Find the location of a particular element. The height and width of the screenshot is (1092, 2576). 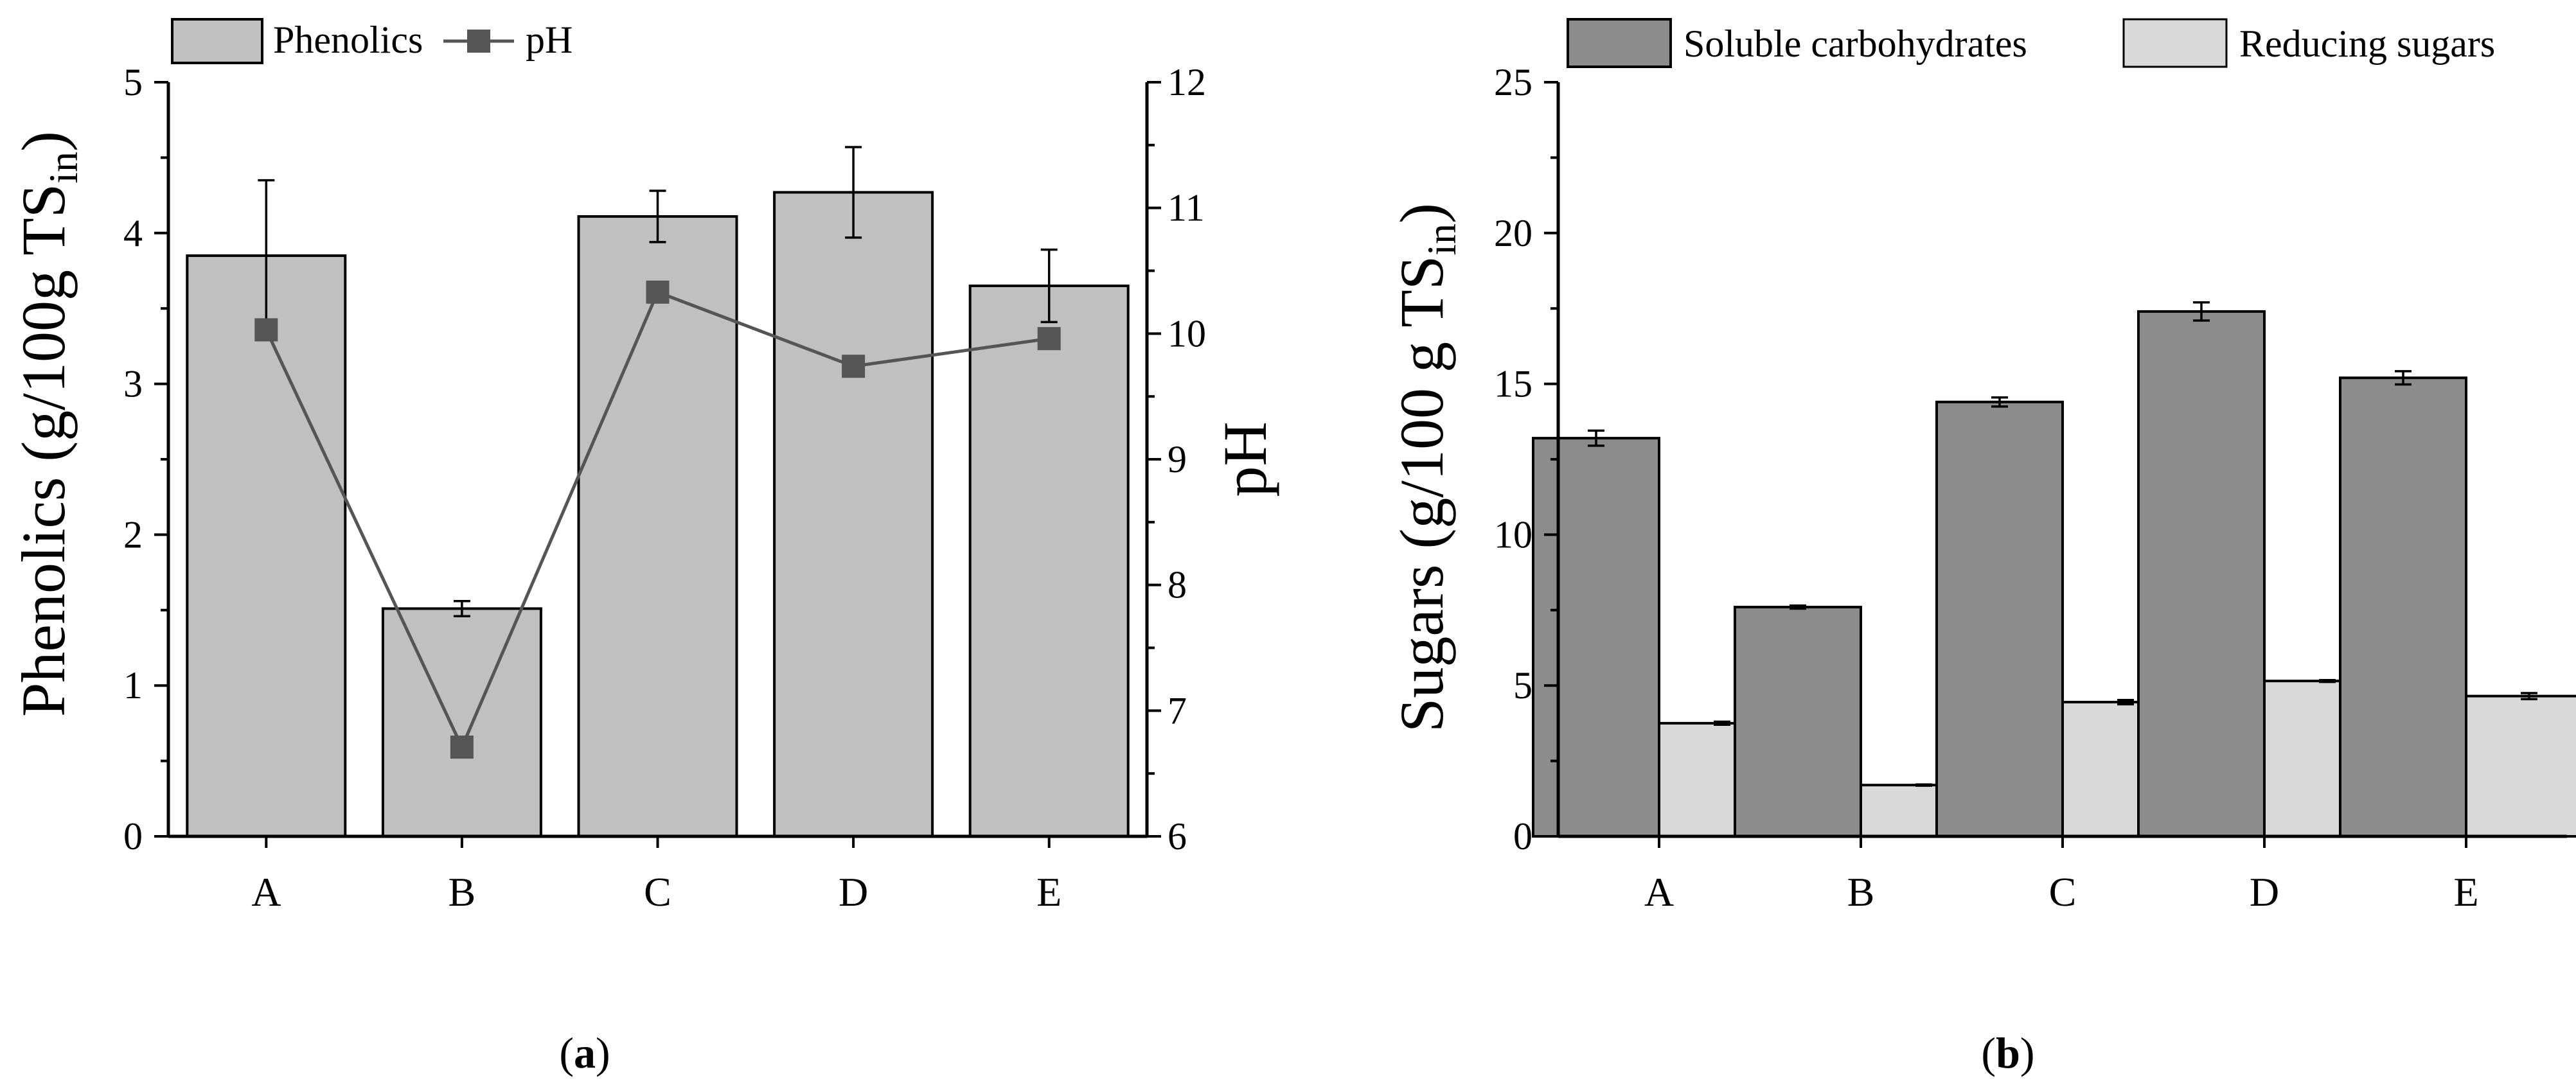

panel-a-legend: Phenolics pH is located at coordinates (372, 41).